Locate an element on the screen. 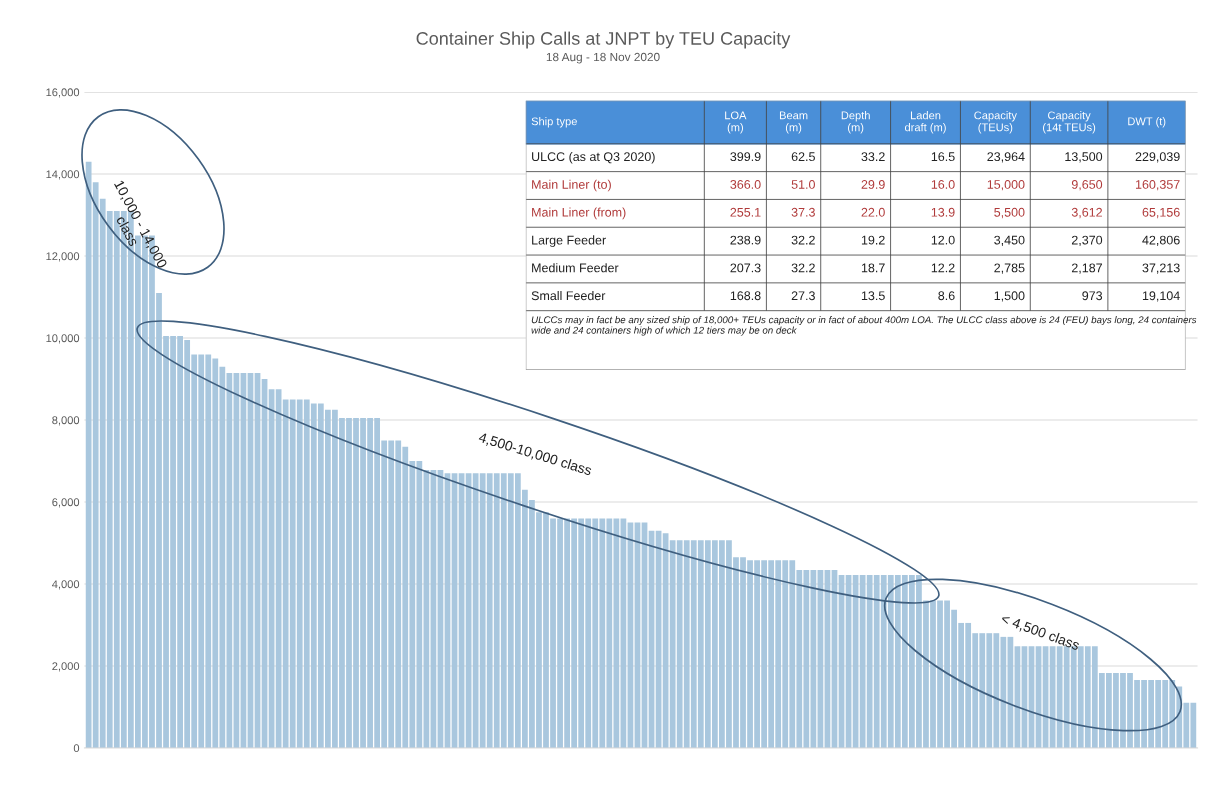 The width and height of the screenshot is (1206, 787). text: 2,370 is located at coordinates (1087, 240).